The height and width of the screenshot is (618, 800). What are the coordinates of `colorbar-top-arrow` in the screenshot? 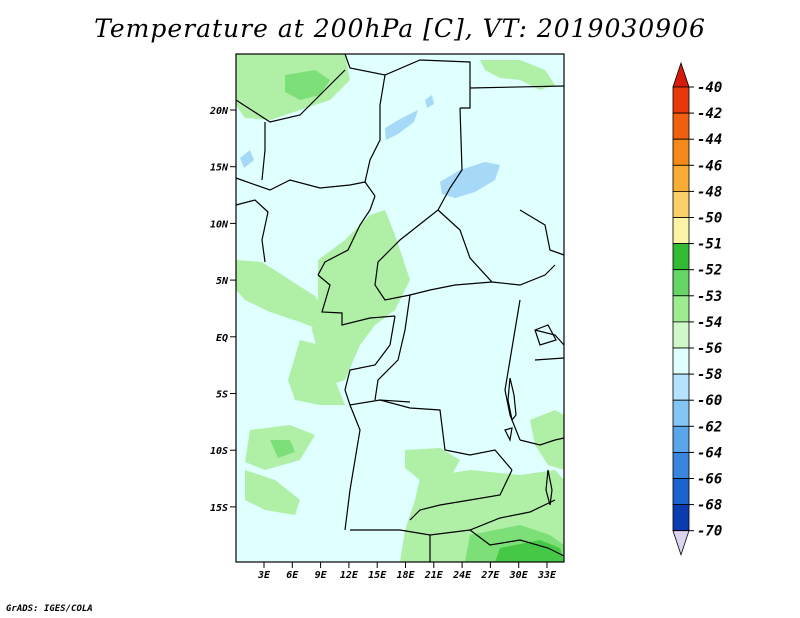 It's located at (681, 74).